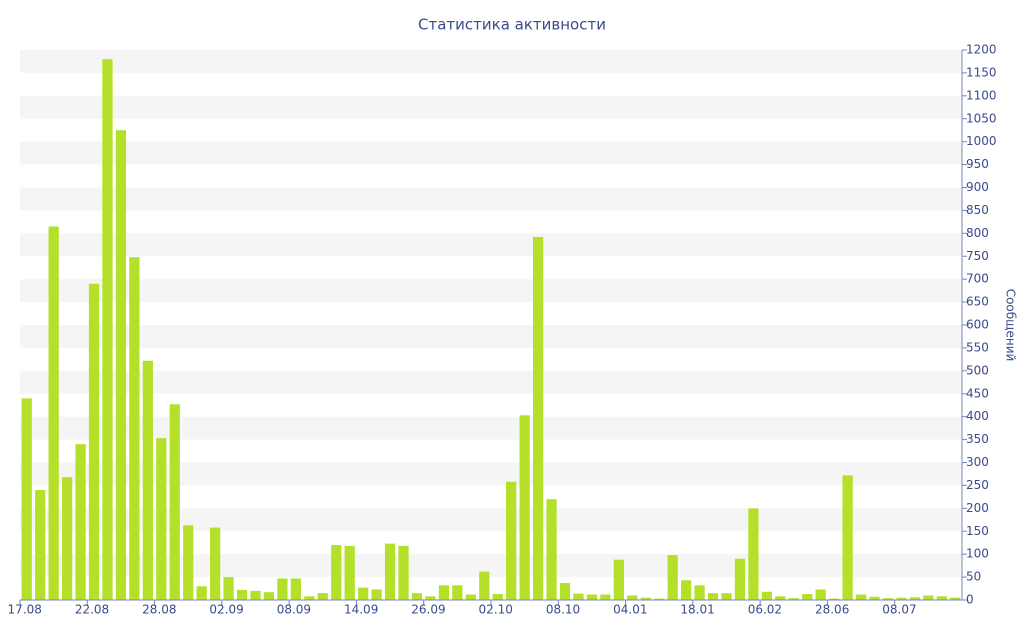  Describe the element at coordinates (977, 302) in the screenshot. I see `y-tick-label: 650` at that location.